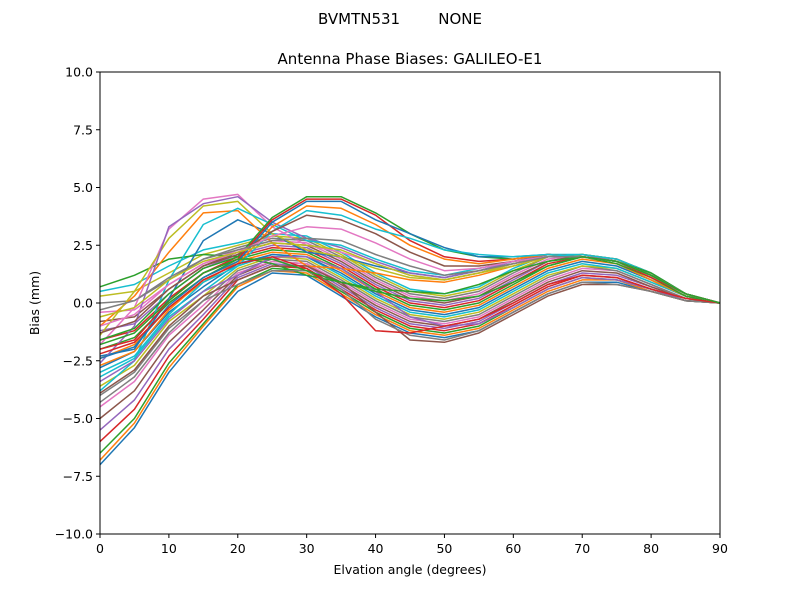 This screenshot has height=604, width=800. I want to click on y-axis-label: Bias (mm), so click(34, 303).